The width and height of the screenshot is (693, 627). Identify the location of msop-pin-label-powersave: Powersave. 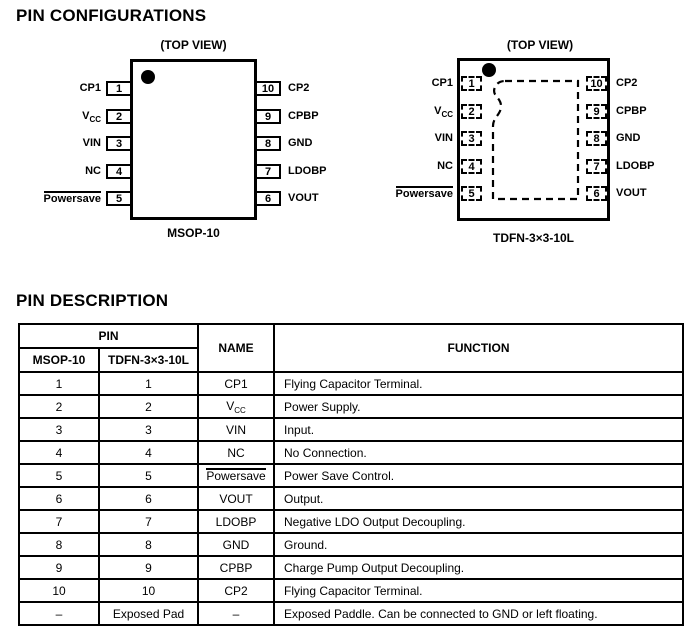
(50, 199).